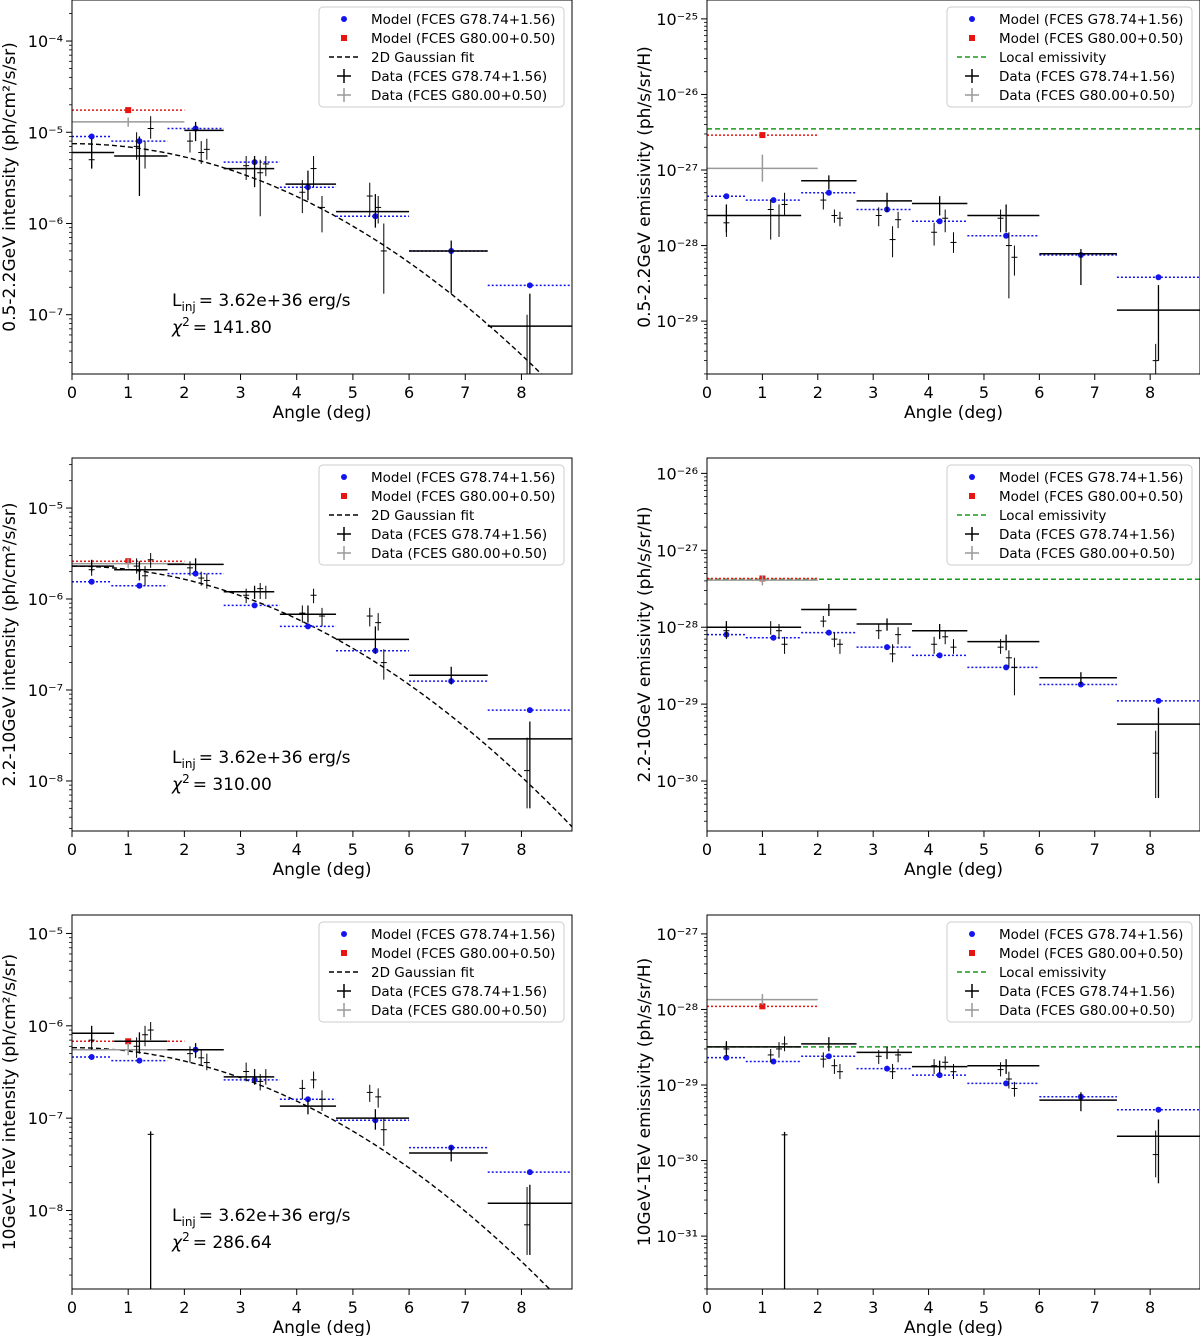  I want to click on x-tick-label: 2, so click(184, 392).